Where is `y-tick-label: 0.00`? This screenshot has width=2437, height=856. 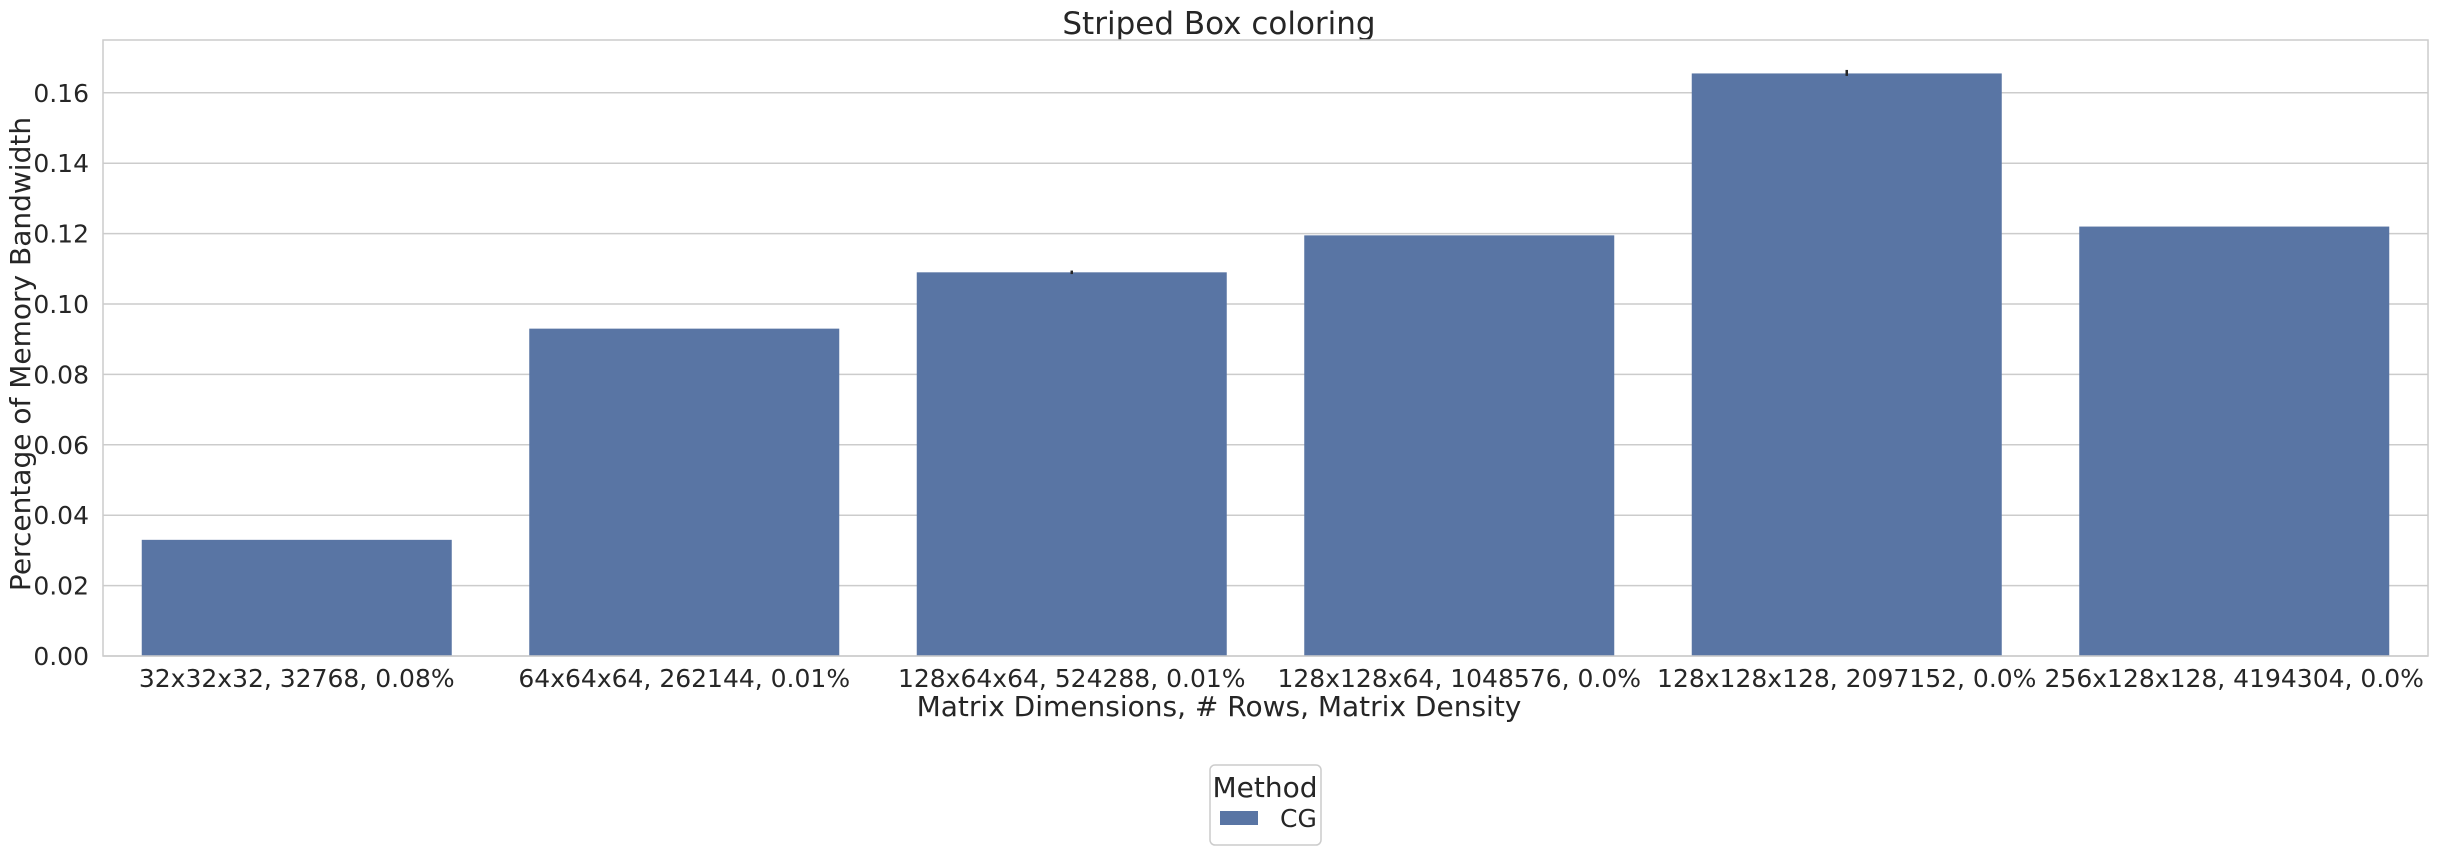 y-tick-label: 0.00 is located at coordinates (61, 656).